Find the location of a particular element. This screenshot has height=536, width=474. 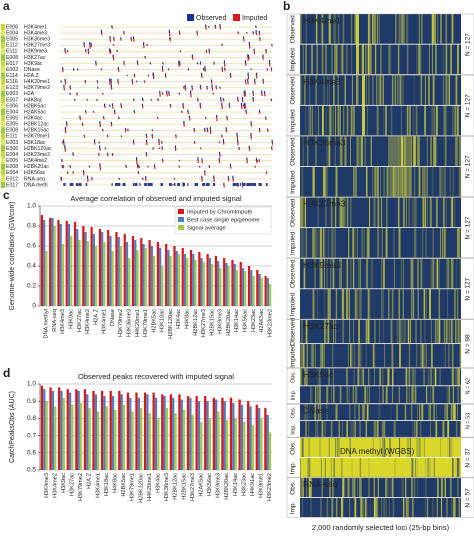

epigenome-label: E007 is located at coordinates (12, 100).